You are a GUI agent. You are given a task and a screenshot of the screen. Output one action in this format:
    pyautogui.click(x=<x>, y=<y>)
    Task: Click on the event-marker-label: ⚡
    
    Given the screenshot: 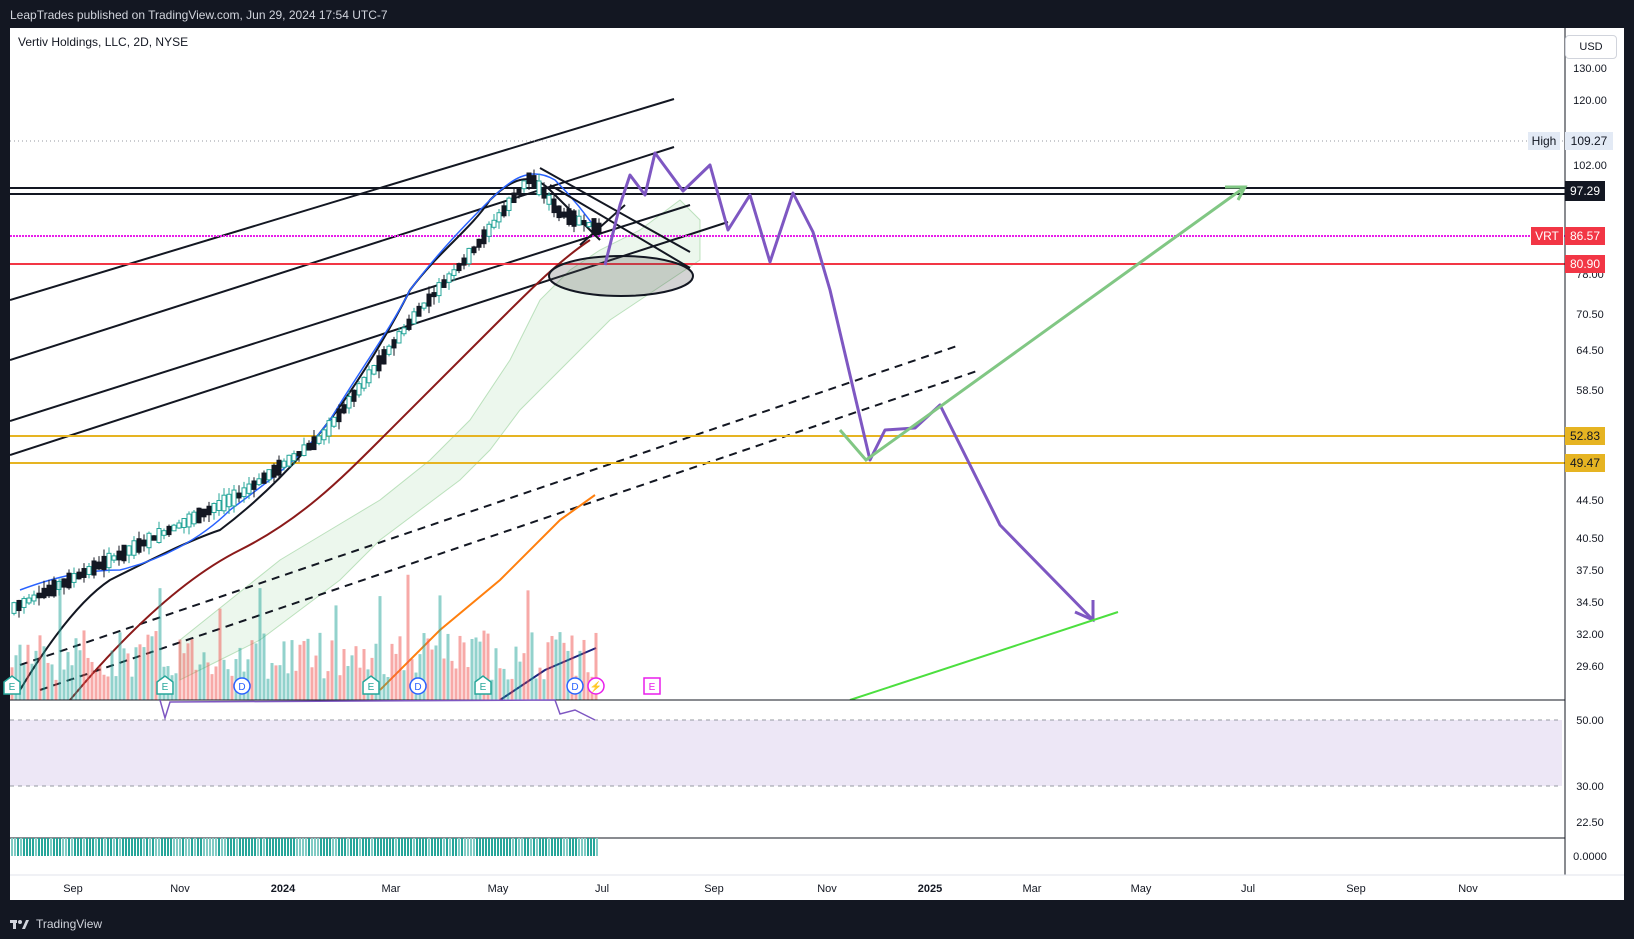 What is the action you would take?
    pyautogui.click(x=596, y=686)
    